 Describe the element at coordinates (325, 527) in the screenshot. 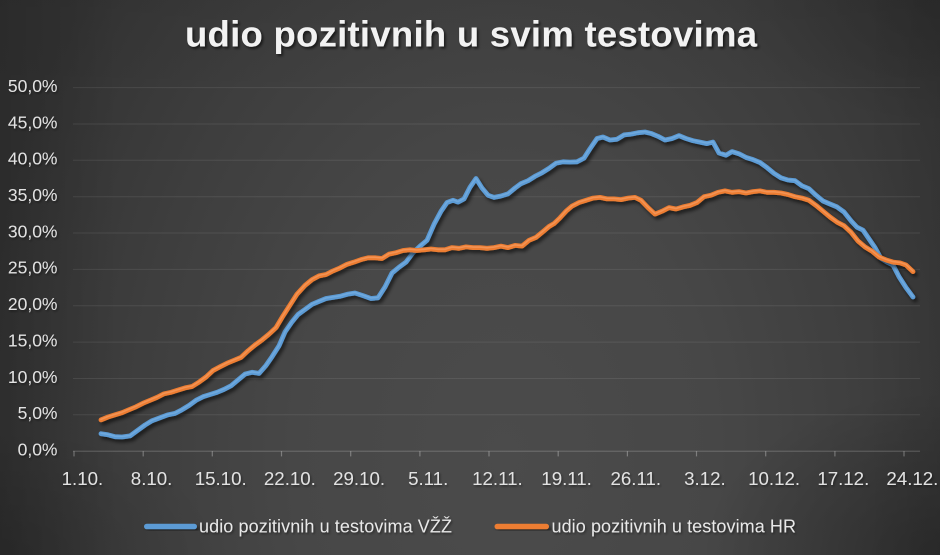

I see `svg-text:udio pozitivnih u testovima VŽ: udio pozitivnih u testovima VŽŽ` at that location.